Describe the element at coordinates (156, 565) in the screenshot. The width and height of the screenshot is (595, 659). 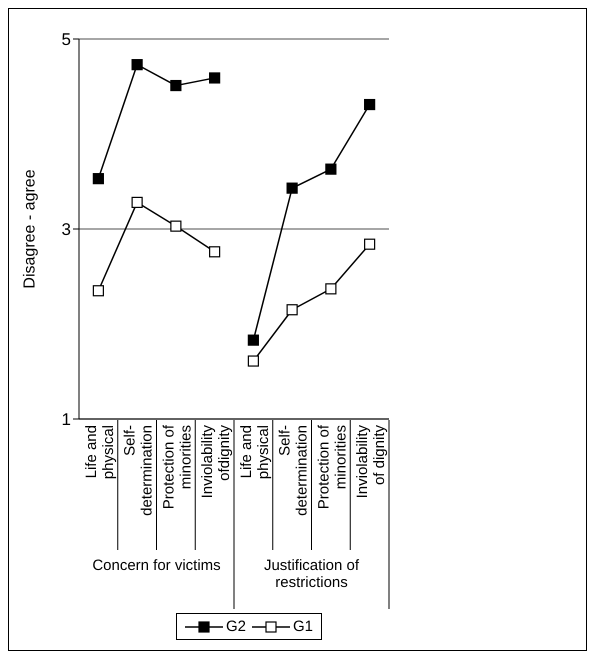
I see `text: Concern for victims` at that location.